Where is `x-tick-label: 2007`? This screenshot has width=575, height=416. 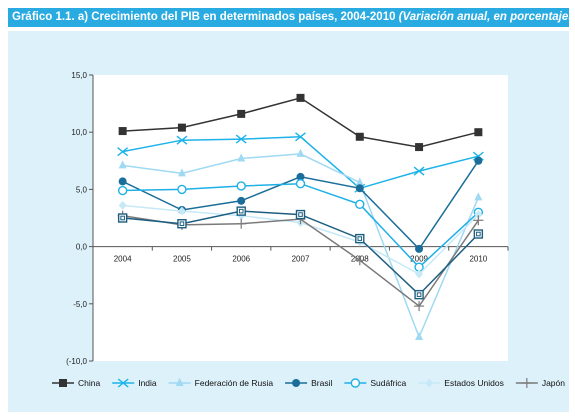
x-tick-label: 2007 is located at coordinates (301, 259).